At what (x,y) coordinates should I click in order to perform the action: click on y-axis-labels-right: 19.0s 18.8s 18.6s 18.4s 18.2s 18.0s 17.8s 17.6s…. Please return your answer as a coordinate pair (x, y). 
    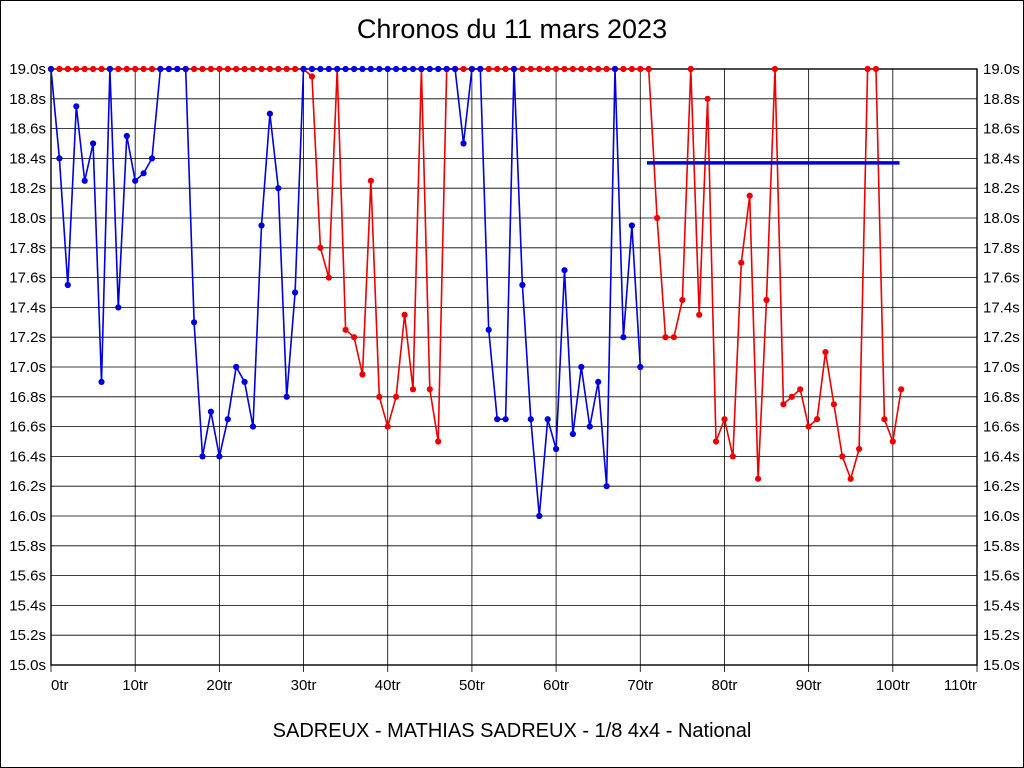
    Looking at the image, I should click on (1001, 367).